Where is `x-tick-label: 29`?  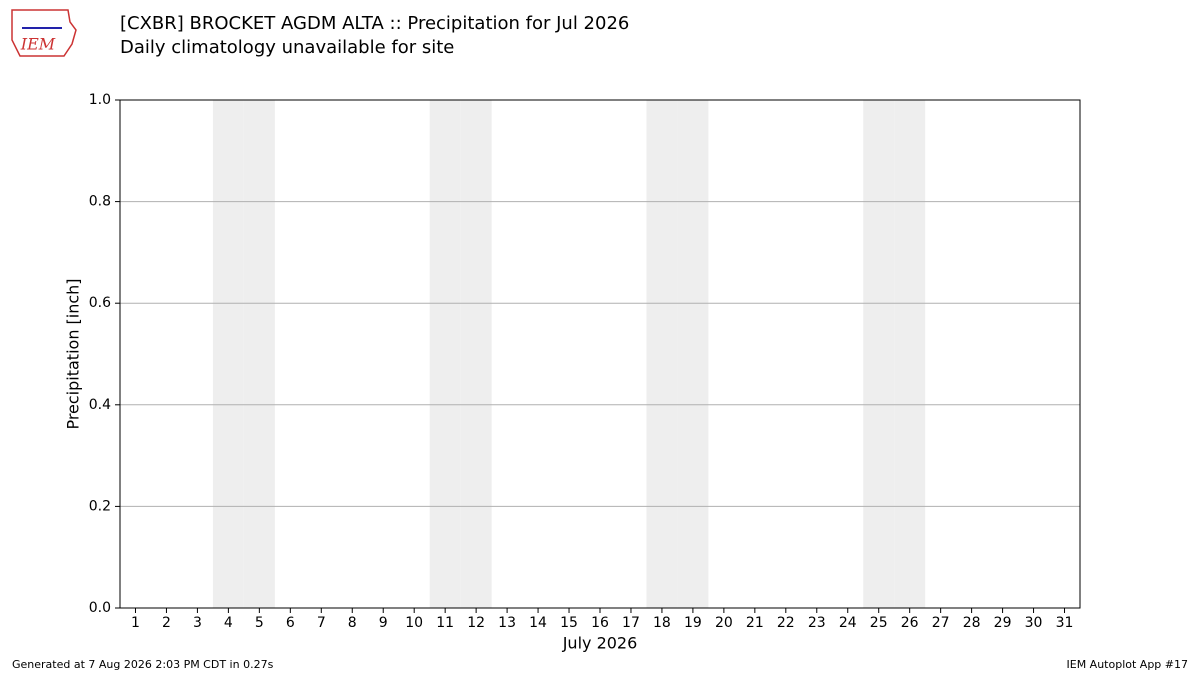
x-tick-label: 29 is located at coordinates (1003, 623).